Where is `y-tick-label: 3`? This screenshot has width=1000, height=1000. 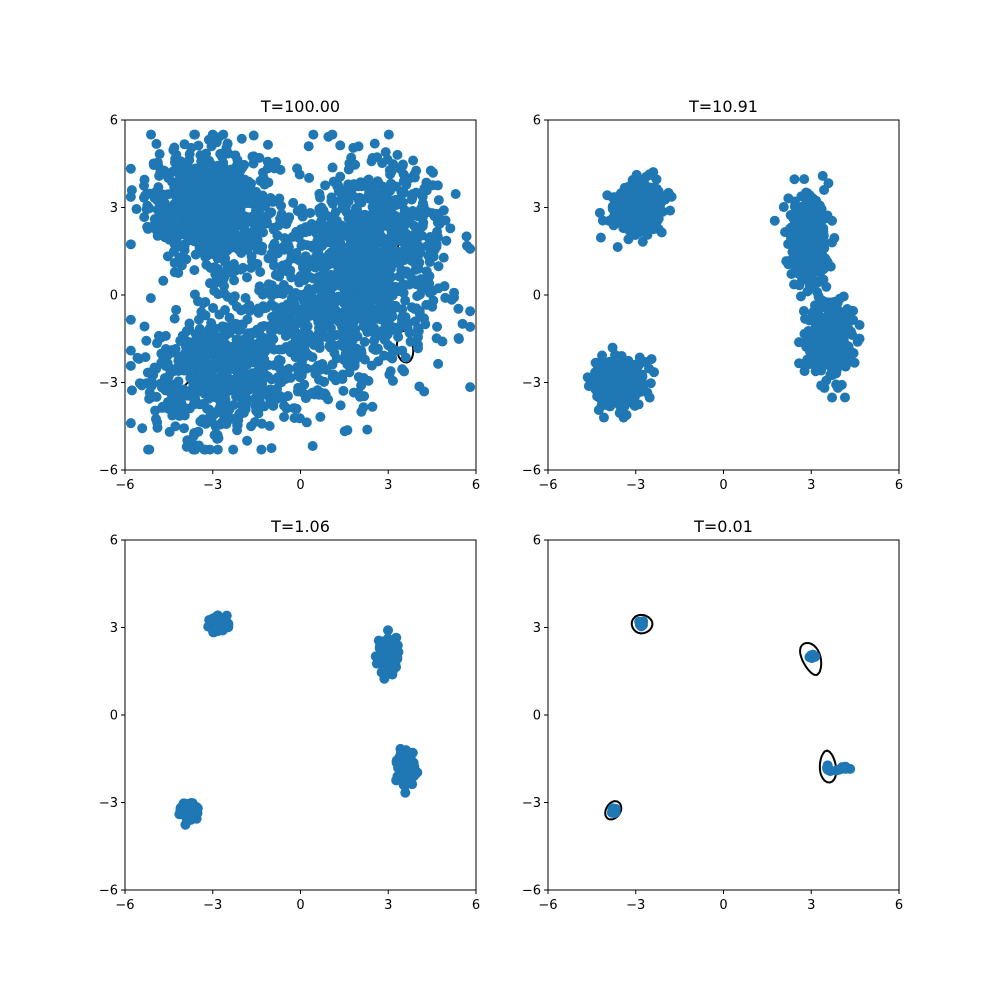 y-tick-label: 3 is located at coordinates (114, 628).